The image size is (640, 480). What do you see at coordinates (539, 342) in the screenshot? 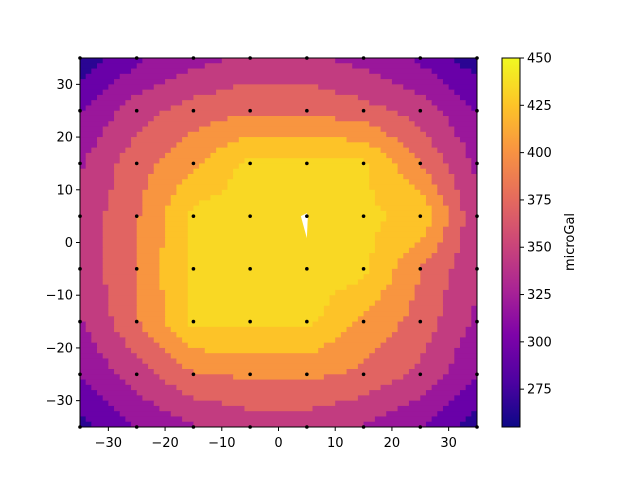
I see `colorbar-tick-label: 300` at bounding box center [539, 342].